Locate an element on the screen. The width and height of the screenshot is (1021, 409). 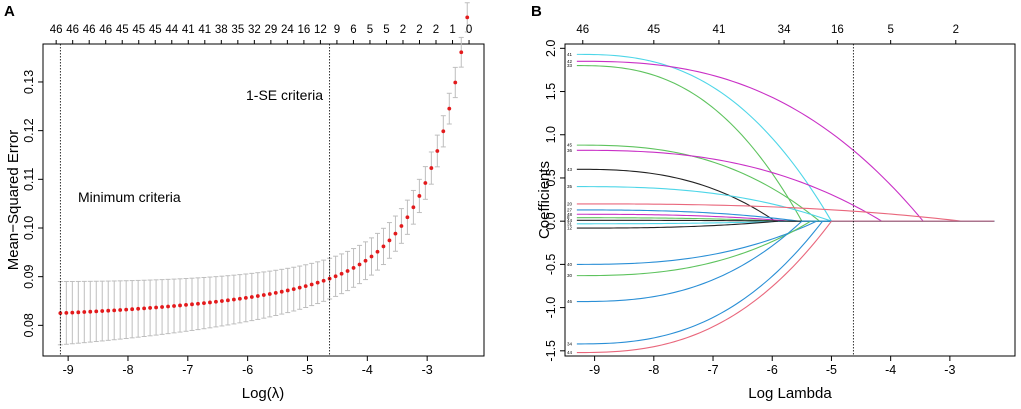
panel-b-letter: B is located at coordinates (536, 11).